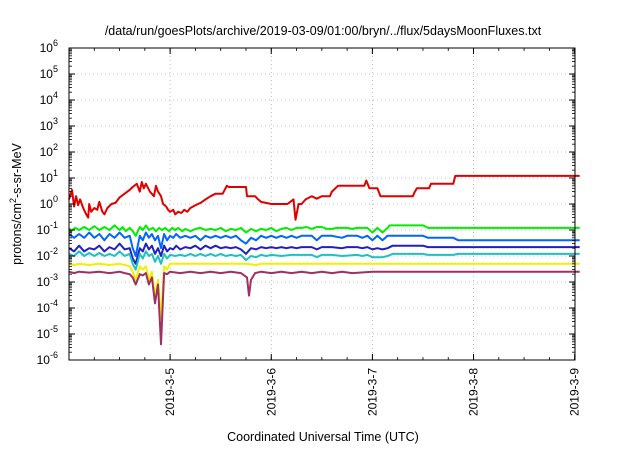 The image size is (640, 453). Describe the element at coordinates (47, 358) in the screenshot. I see `y-tick-label: 10⁻⁶` at that location.